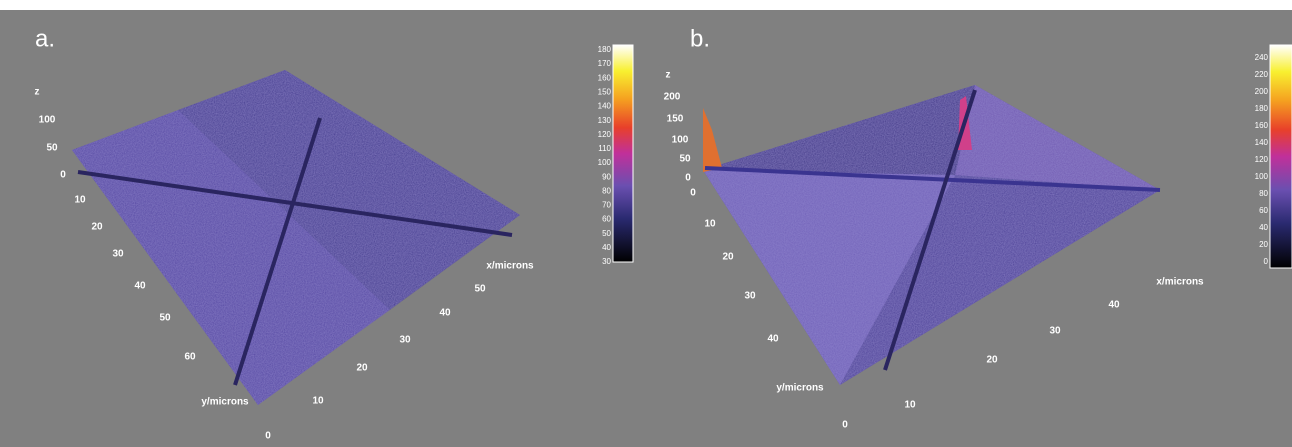 The image size is (1292, 447). What do you see at coordinates (480, 289) in the screenshot?
I see `x-tick-label: 50` at bounding box center [480, 289].